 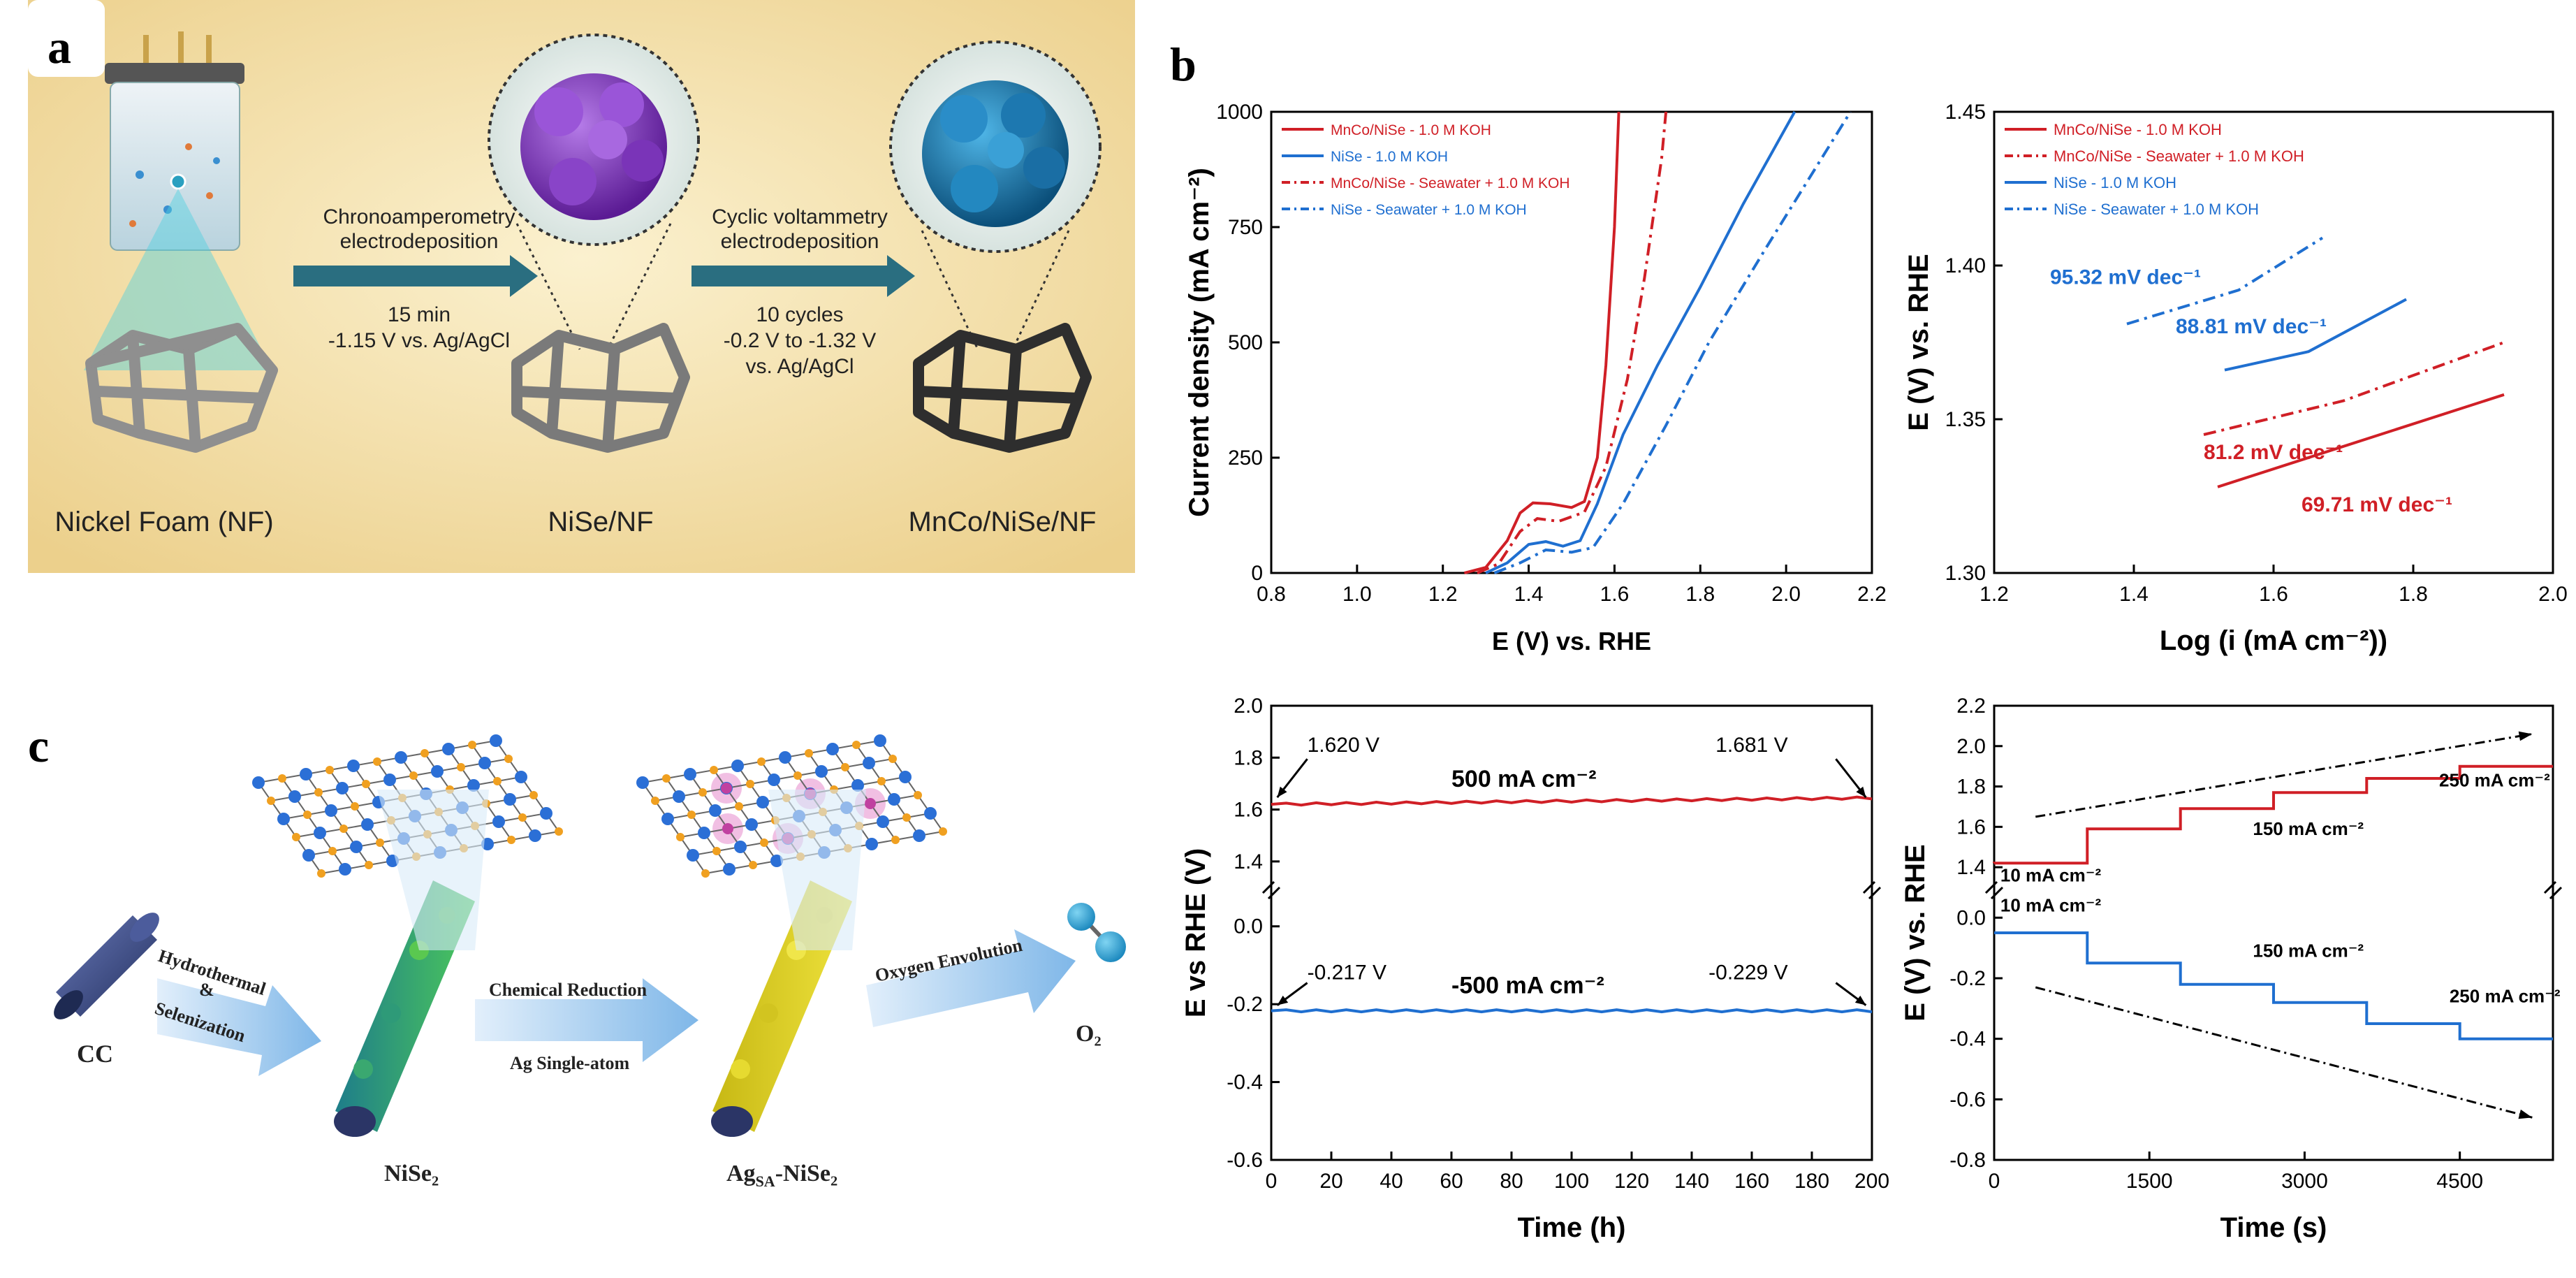 I want to click on steps-series-anodic, so click(x=2273, y=814).